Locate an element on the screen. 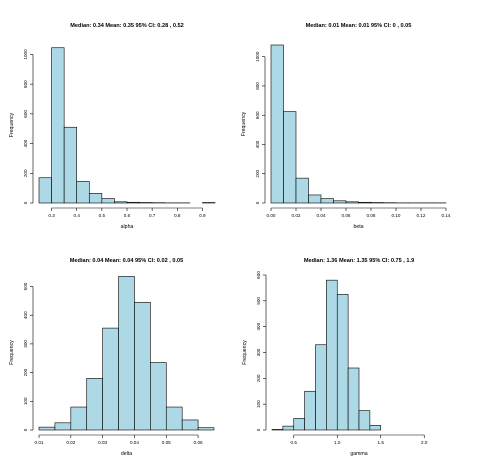 The width and height of the screenshot is (479, 475). x-axis-label: beta is located at coordinates (358, 227).